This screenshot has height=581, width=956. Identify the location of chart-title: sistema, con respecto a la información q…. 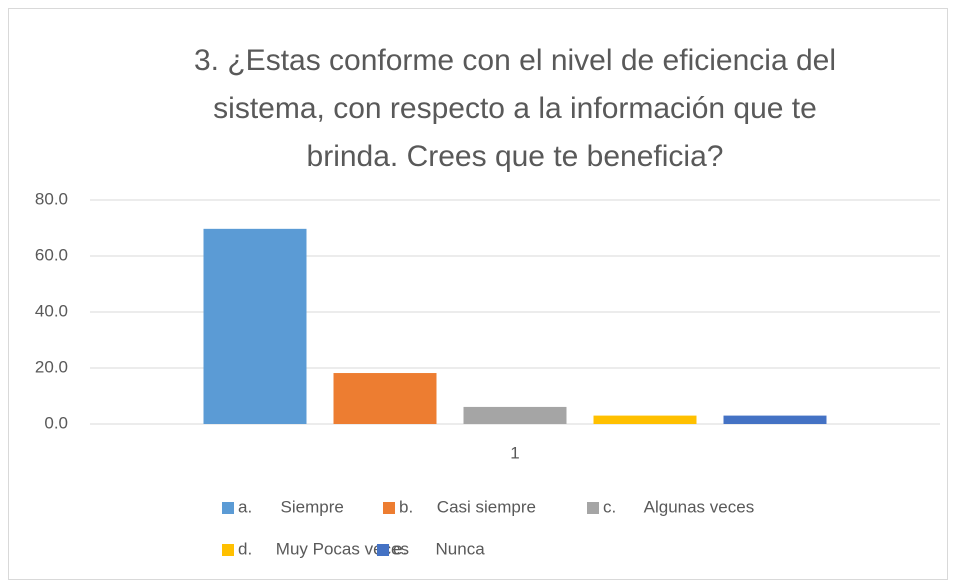
(515, 108).